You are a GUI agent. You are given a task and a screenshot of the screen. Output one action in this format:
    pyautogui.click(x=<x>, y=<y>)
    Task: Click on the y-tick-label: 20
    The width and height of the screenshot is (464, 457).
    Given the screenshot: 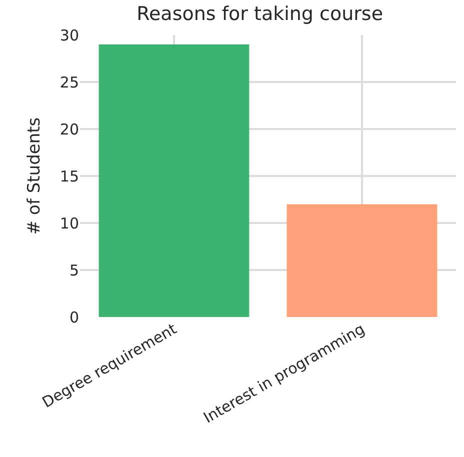 What is the action you would take?
    pyautogui.click(x=69, y=129)
    